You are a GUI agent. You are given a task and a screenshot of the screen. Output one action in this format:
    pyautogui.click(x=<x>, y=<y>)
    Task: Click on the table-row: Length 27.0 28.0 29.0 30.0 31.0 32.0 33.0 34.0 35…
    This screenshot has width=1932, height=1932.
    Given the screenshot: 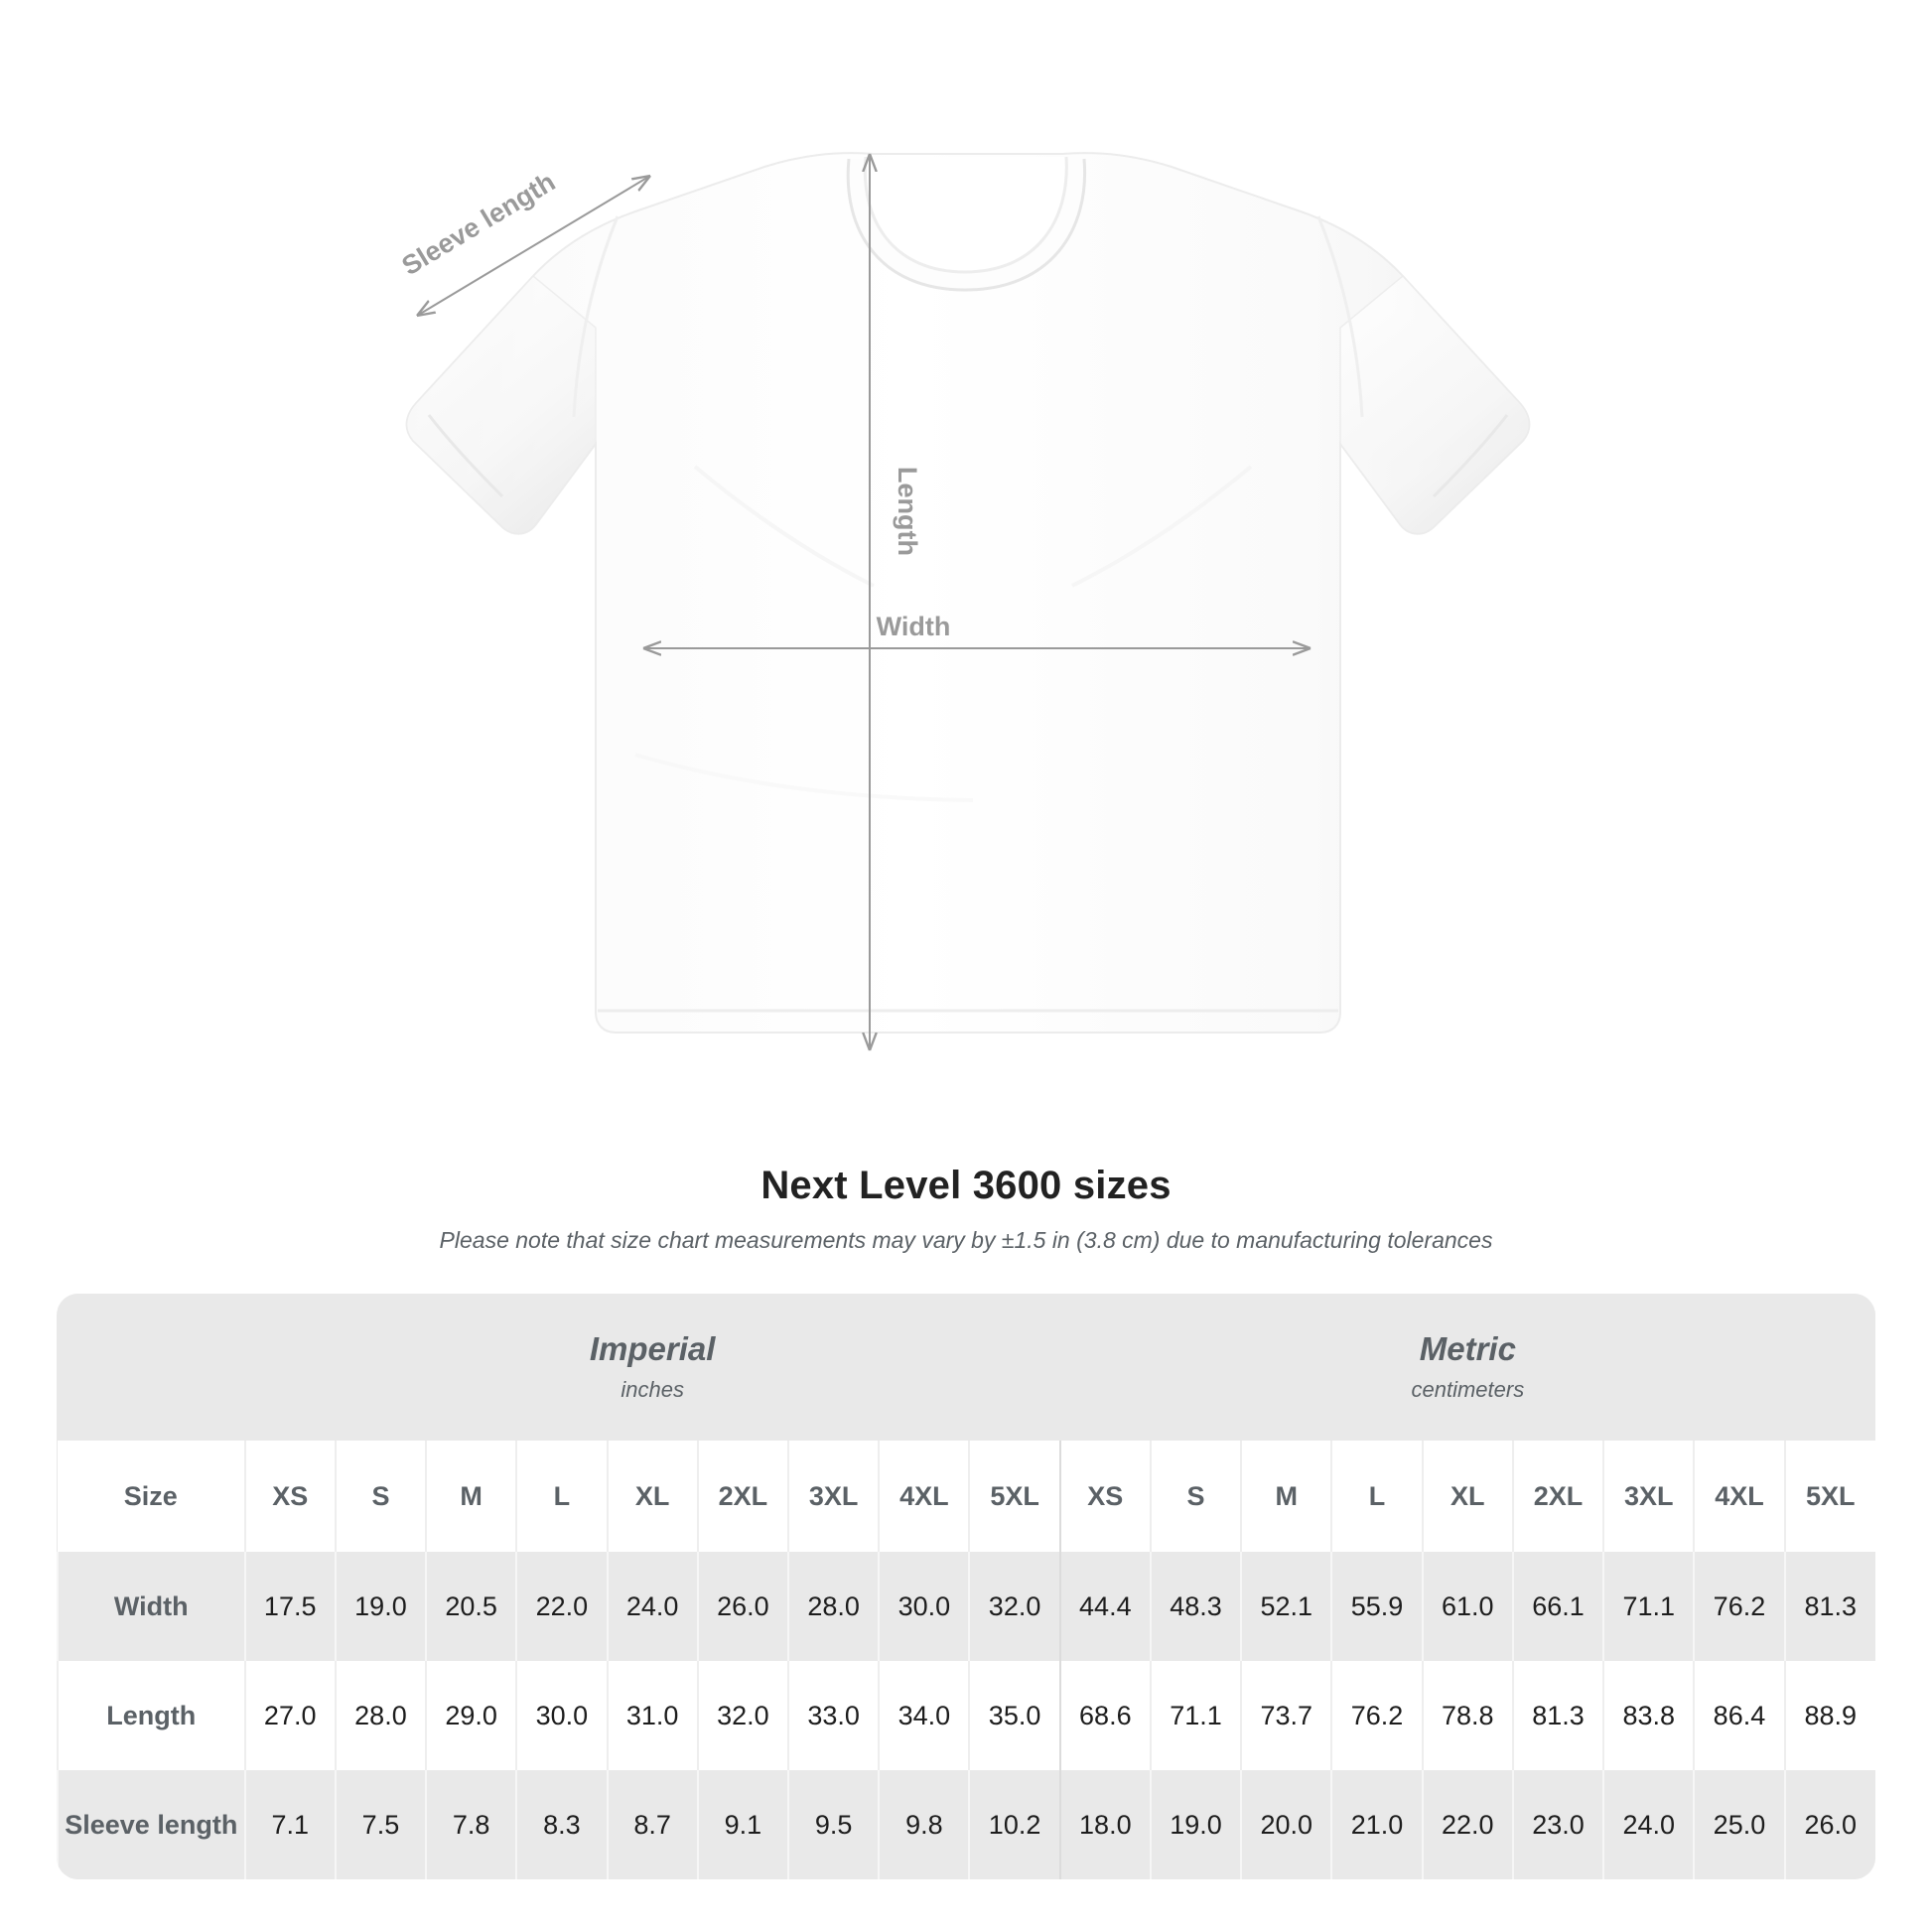 What is the action you would take?
    pyautogui.click(x=966, y=1716)
    